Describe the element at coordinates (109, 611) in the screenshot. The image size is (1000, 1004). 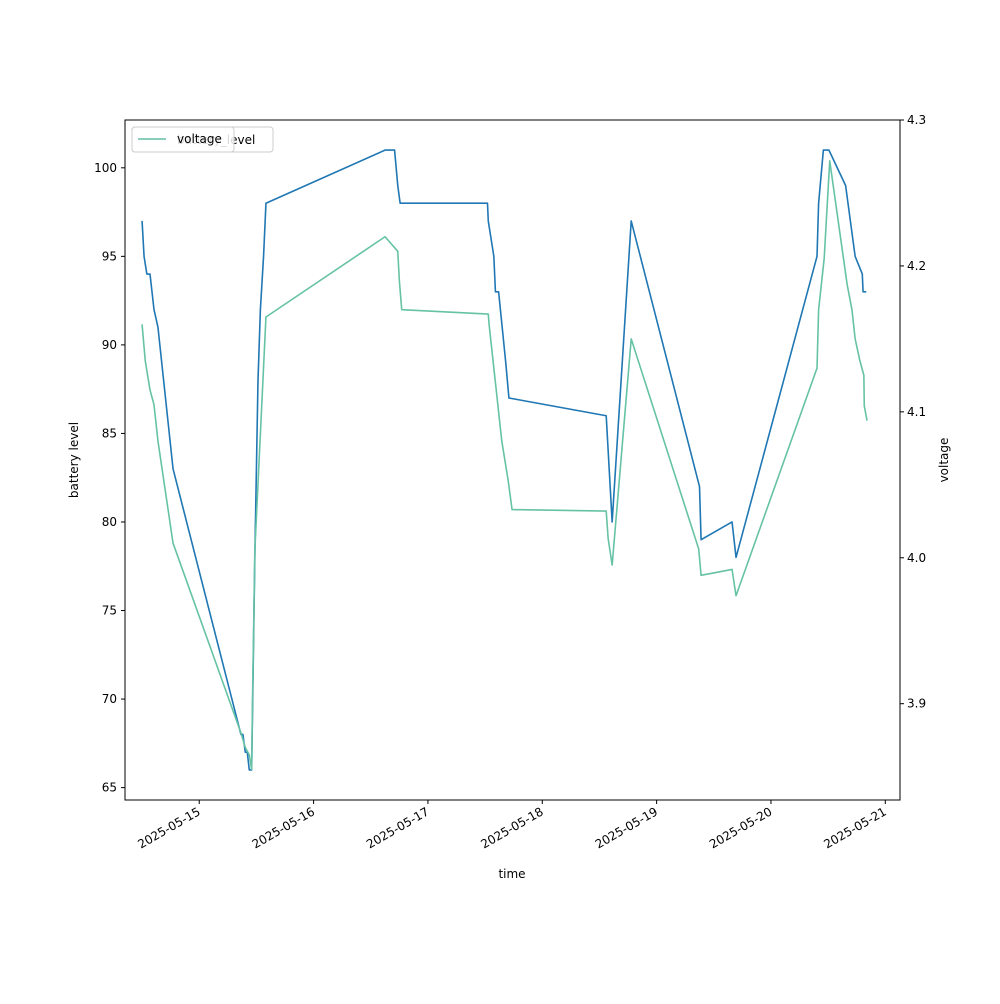
I see `y-left-tick-label: 75` at that location.